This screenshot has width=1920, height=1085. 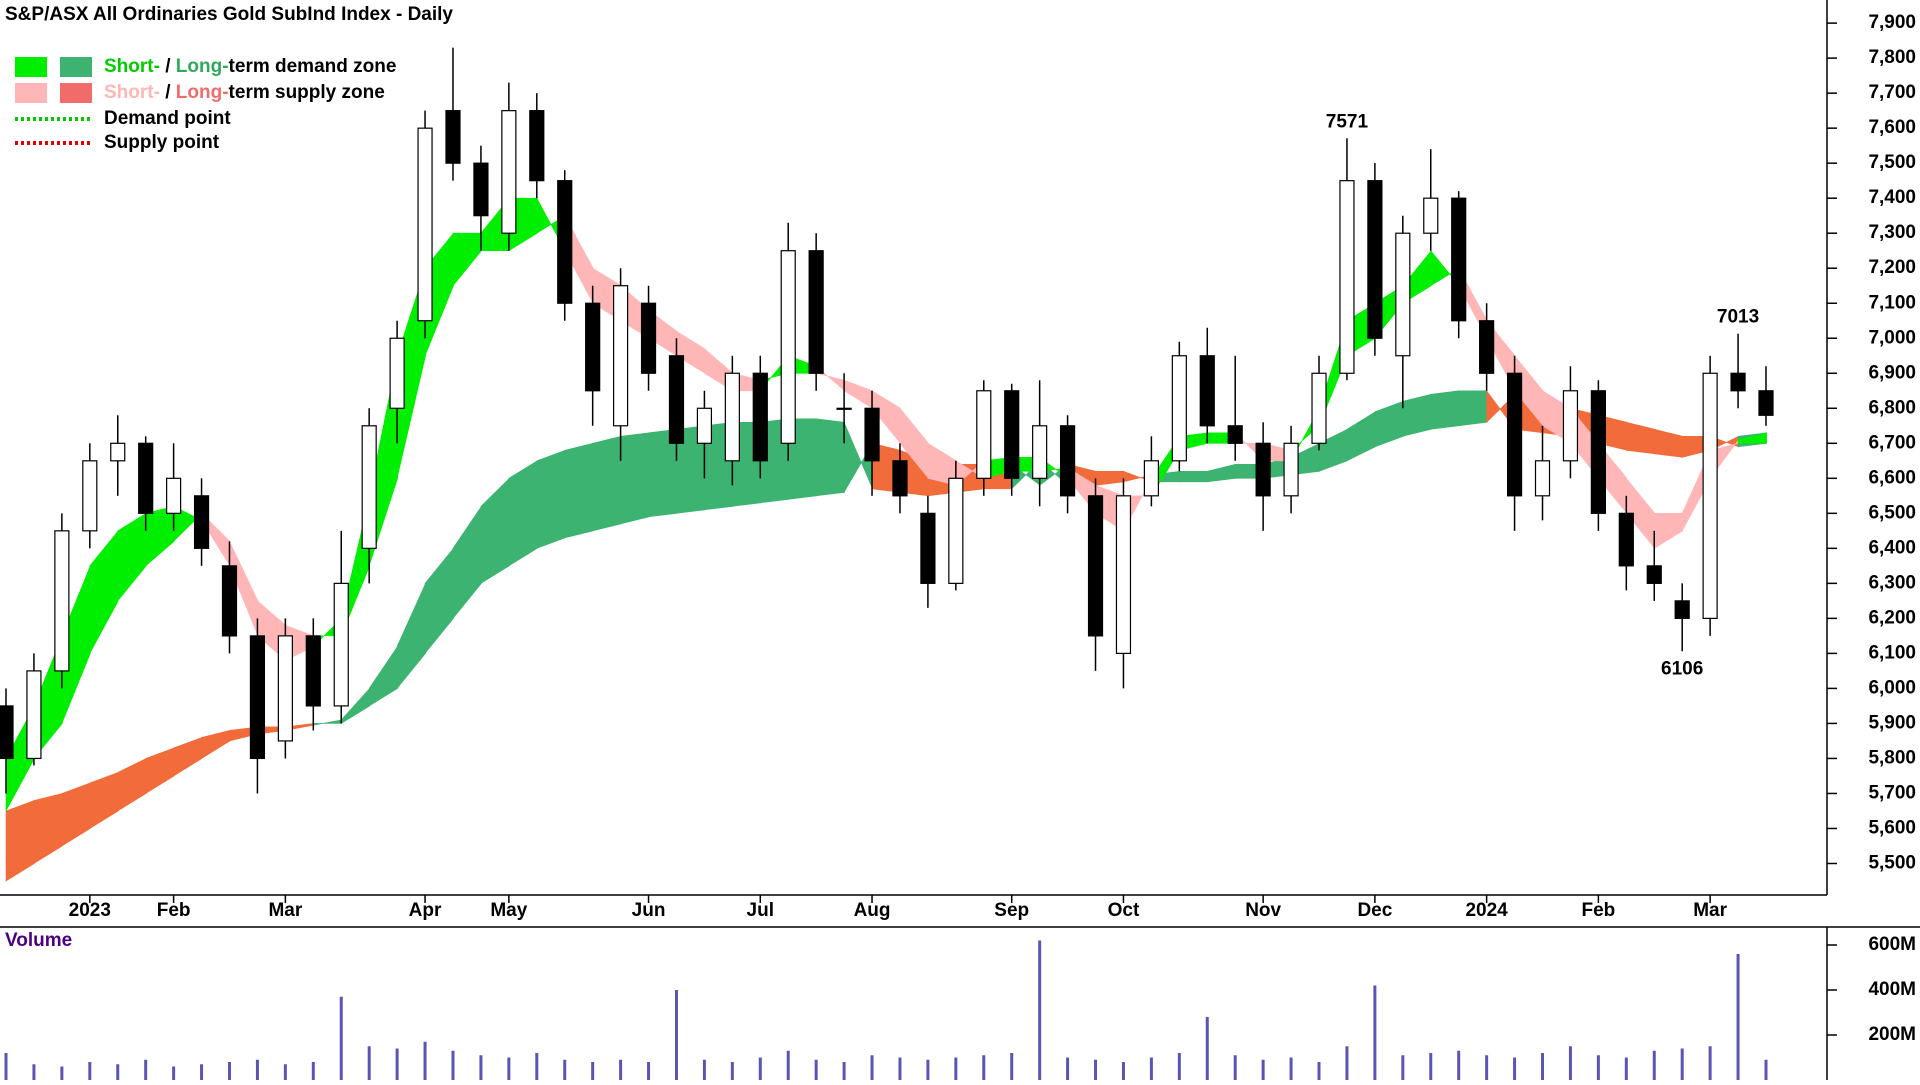 What do you see at coordinates (1682, 668) in the screenshot?
I see `annotation: 6106` at bounding box center [1682, 668].